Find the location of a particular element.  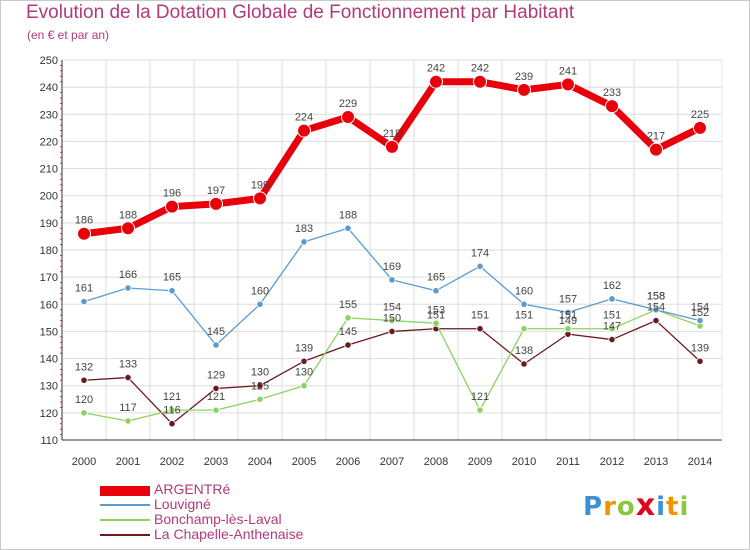

data-label: 183 is located at coordinates (304, 229).